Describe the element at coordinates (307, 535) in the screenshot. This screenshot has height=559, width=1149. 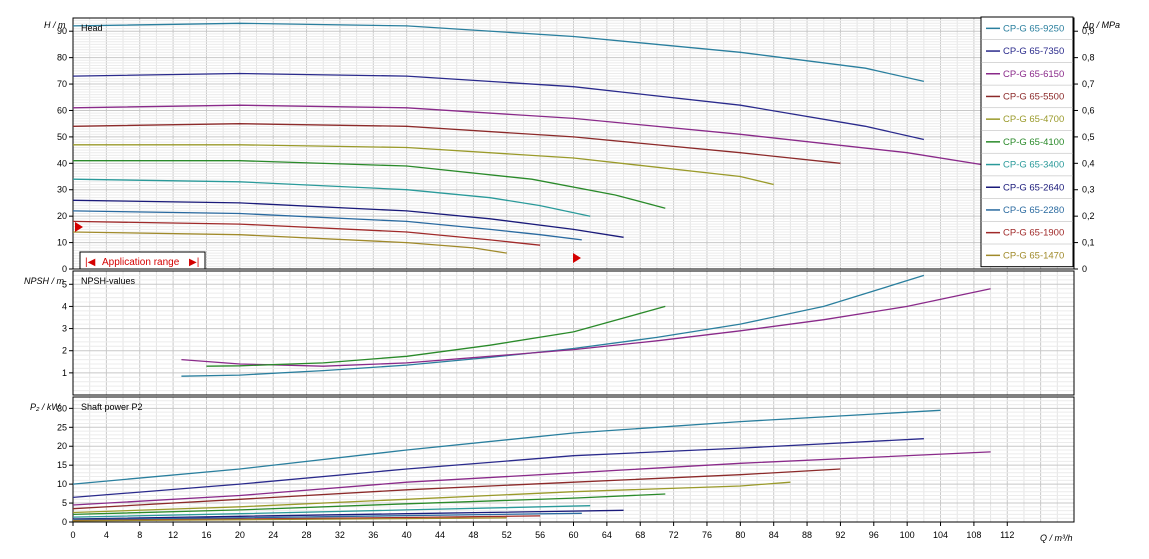
I see `x-tick-label: 28` at that location.